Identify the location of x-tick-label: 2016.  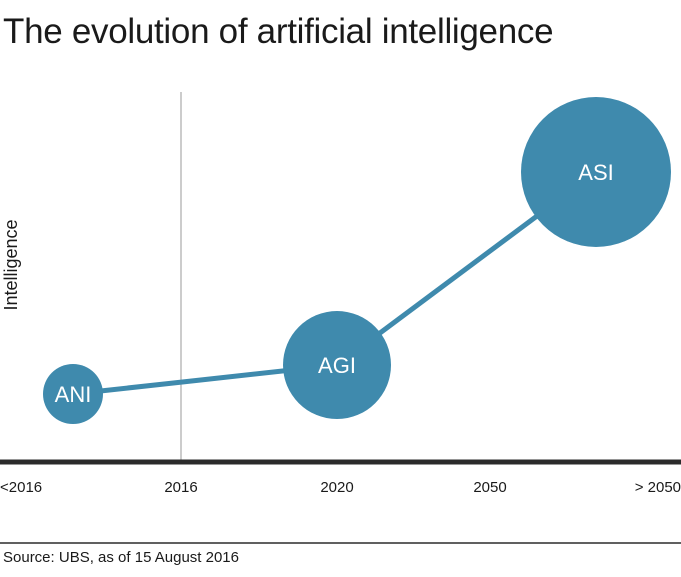
(180, 487).